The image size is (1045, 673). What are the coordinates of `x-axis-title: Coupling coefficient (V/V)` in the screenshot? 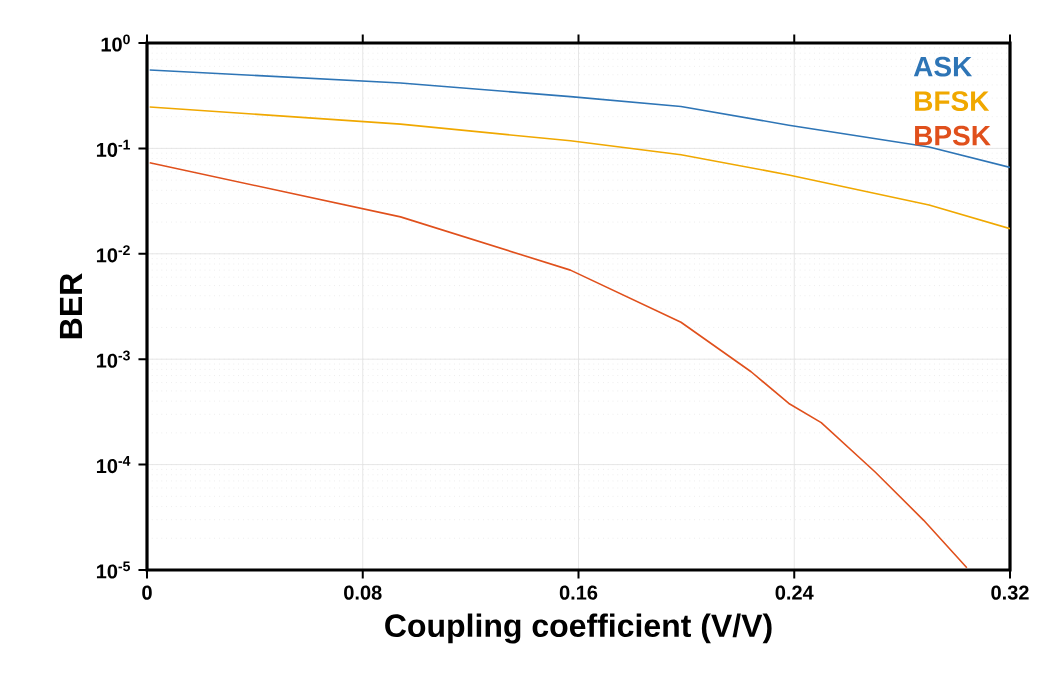 It's located at (578, 628).